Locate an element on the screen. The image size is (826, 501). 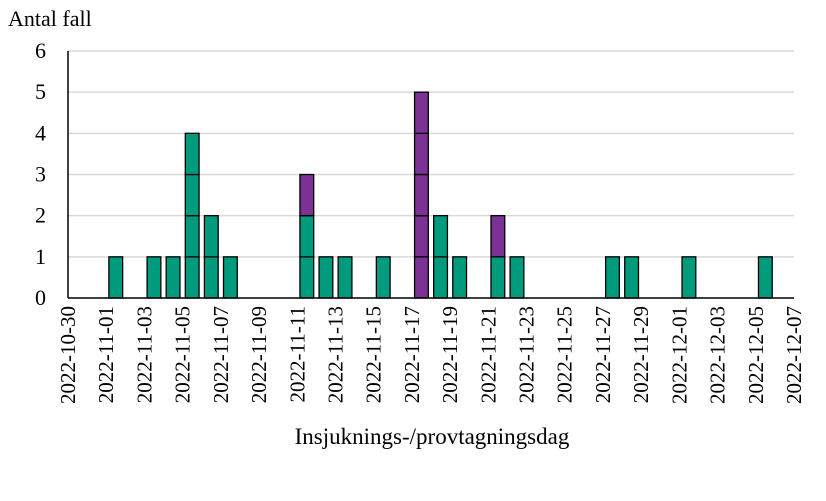
y-tick-label: 5 is located at coordinates (40, 91).